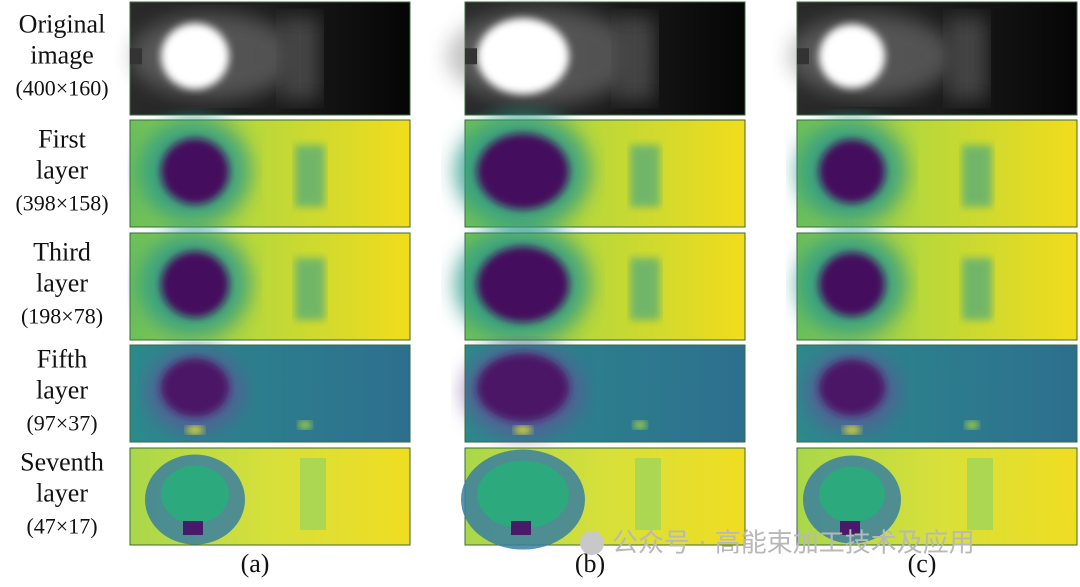  I want to click on row-label: Seventh, so click(62, 461).